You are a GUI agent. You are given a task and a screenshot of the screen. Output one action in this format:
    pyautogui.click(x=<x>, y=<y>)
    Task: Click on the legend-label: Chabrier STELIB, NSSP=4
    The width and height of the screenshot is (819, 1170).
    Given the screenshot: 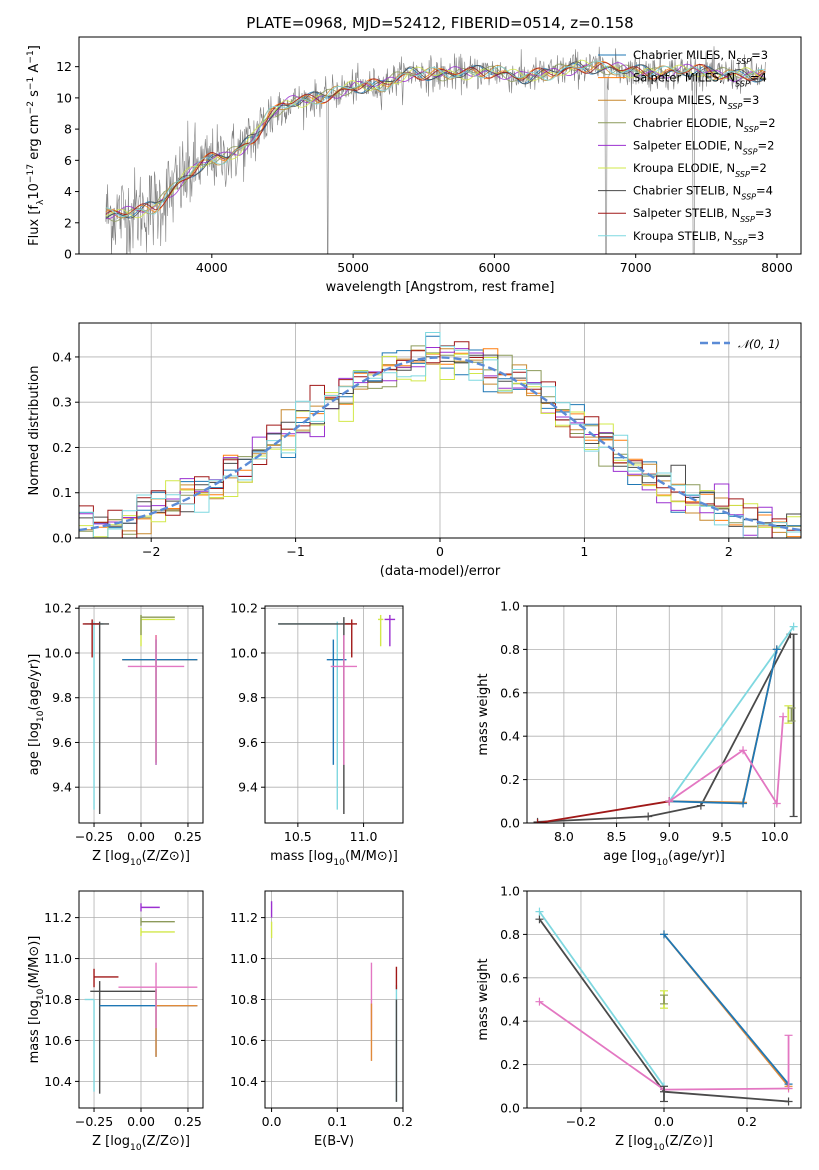 What is the action you would take?
    pyautogui.click(x=703, y=193)
    